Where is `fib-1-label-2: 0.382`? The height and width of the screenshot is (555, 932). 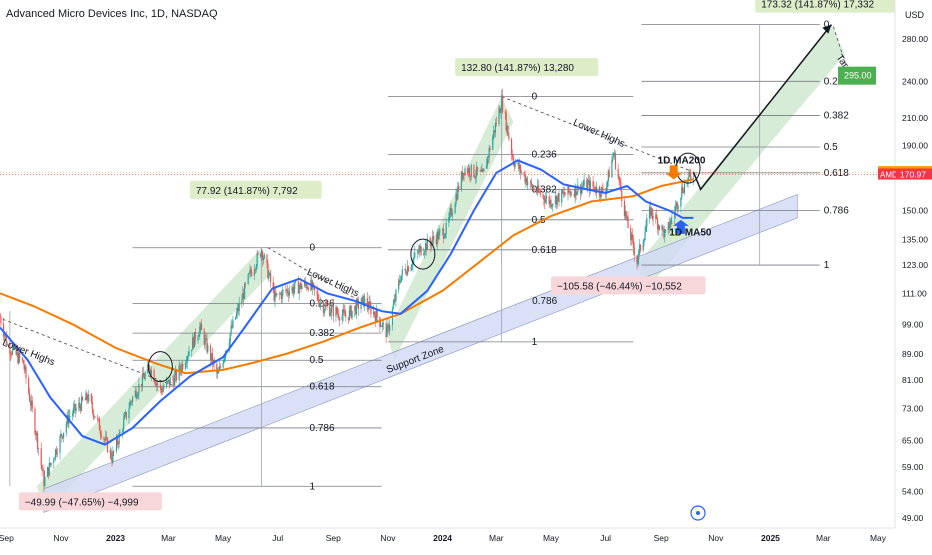
fib-1-label-2: 0.382 is located at coordinates (322, 333).